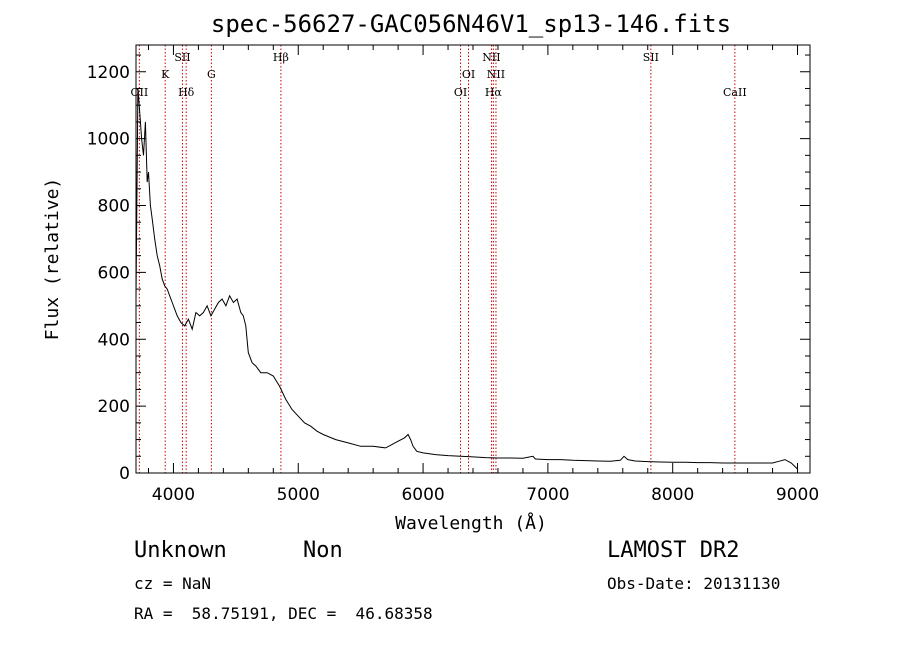  I want to click on emission-line-labels: OII K SII Hδ G Hβ OI OI NII Hα NII SII CaII, so click(439, 75).